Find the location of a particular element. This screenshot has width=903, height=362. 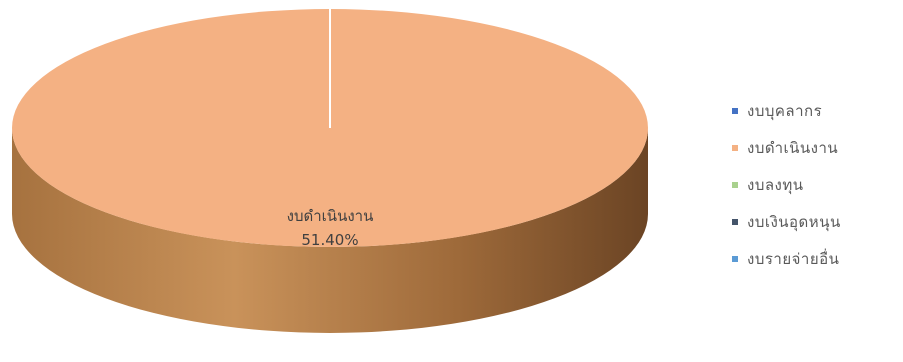

legend-label: งบดำเนินงาน is located at coordinates (793, 147).